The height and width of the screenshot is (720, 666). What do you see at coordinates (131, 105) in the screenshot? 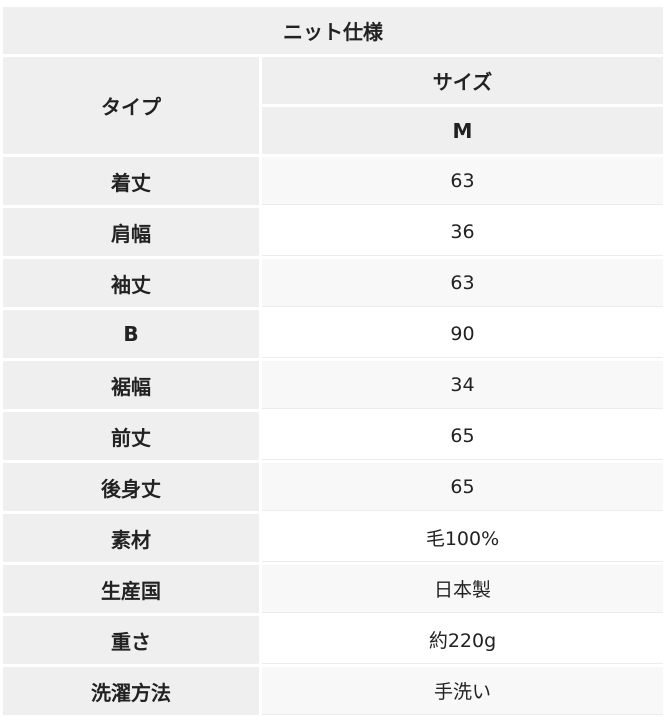
I see `type-header: タイプ` at bounding box center [131, 105].